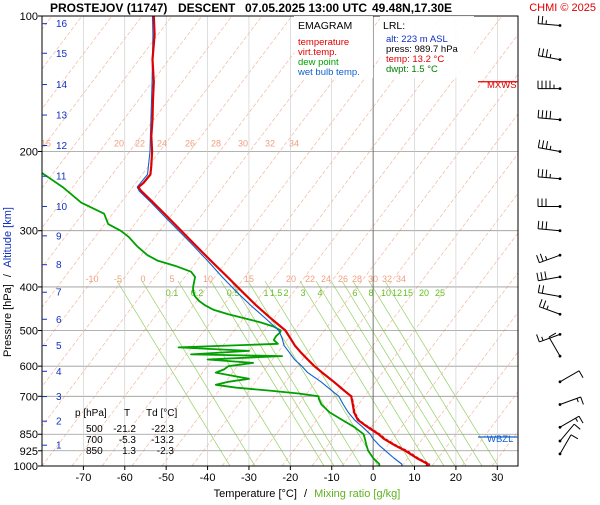 The width and height of the screenshot is (600, 505). What do you see at coordinates (424, 293) in the screenshot?
I see `mixing-ratio-label: 20` at bounding box center [424, 293].